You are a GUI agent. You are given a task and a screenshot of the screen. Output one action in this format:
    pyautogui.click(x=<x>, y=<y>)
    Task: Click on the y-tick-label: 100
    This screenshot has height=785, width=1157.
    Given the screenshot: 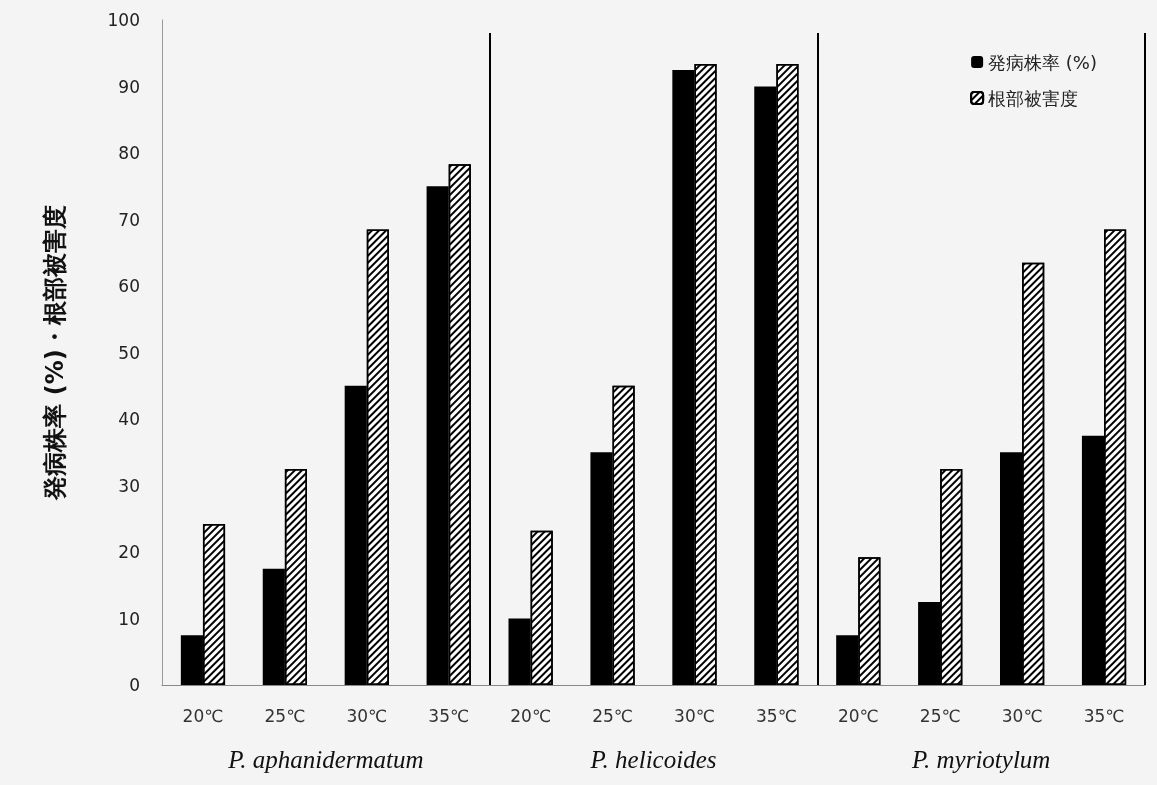 What is the action you would take?
    pyautogui.click(x=123, y=20)
    